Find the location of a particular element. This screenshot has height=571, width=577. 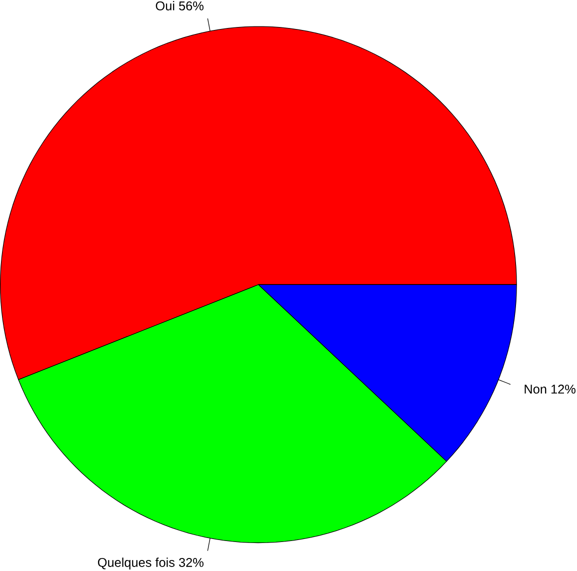

slice-label: Oui 56% is located at coordinates (180, 6).